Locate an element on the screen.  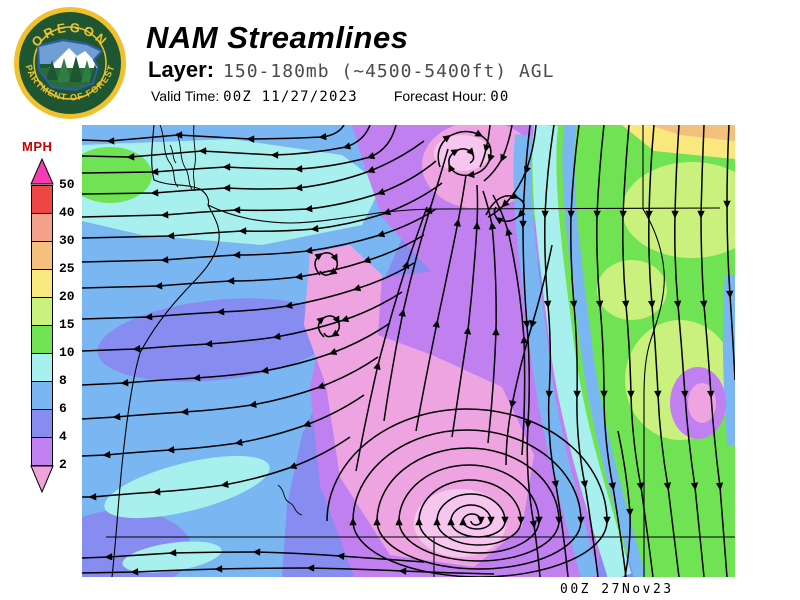
legend-tick-label: 50 is located at coordinates (67, 184).